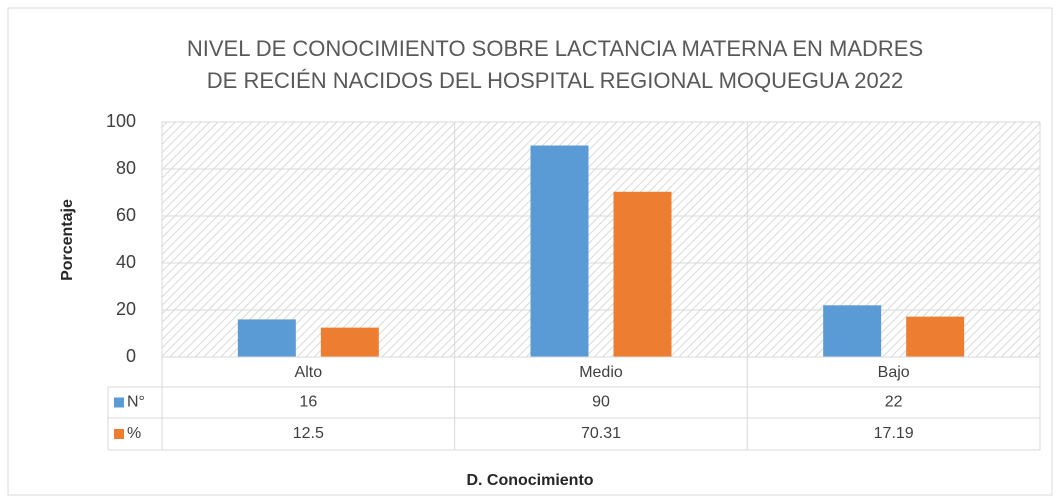 The width and height of the screenshot is (1060, 503). What do you see at coordinates (126, 309) in the screenshot?
I see `y-tick-label: 20` at bounding box center [126, 309].